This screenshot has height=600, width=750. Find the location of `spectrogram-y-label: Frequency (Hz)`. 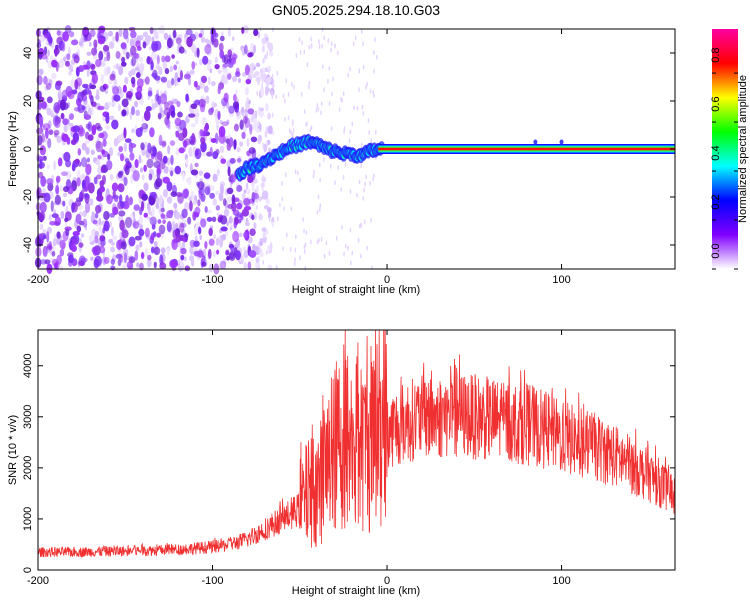

spectrogram-y-label: Frequency (Hz) is located at coordinates (13, 149).